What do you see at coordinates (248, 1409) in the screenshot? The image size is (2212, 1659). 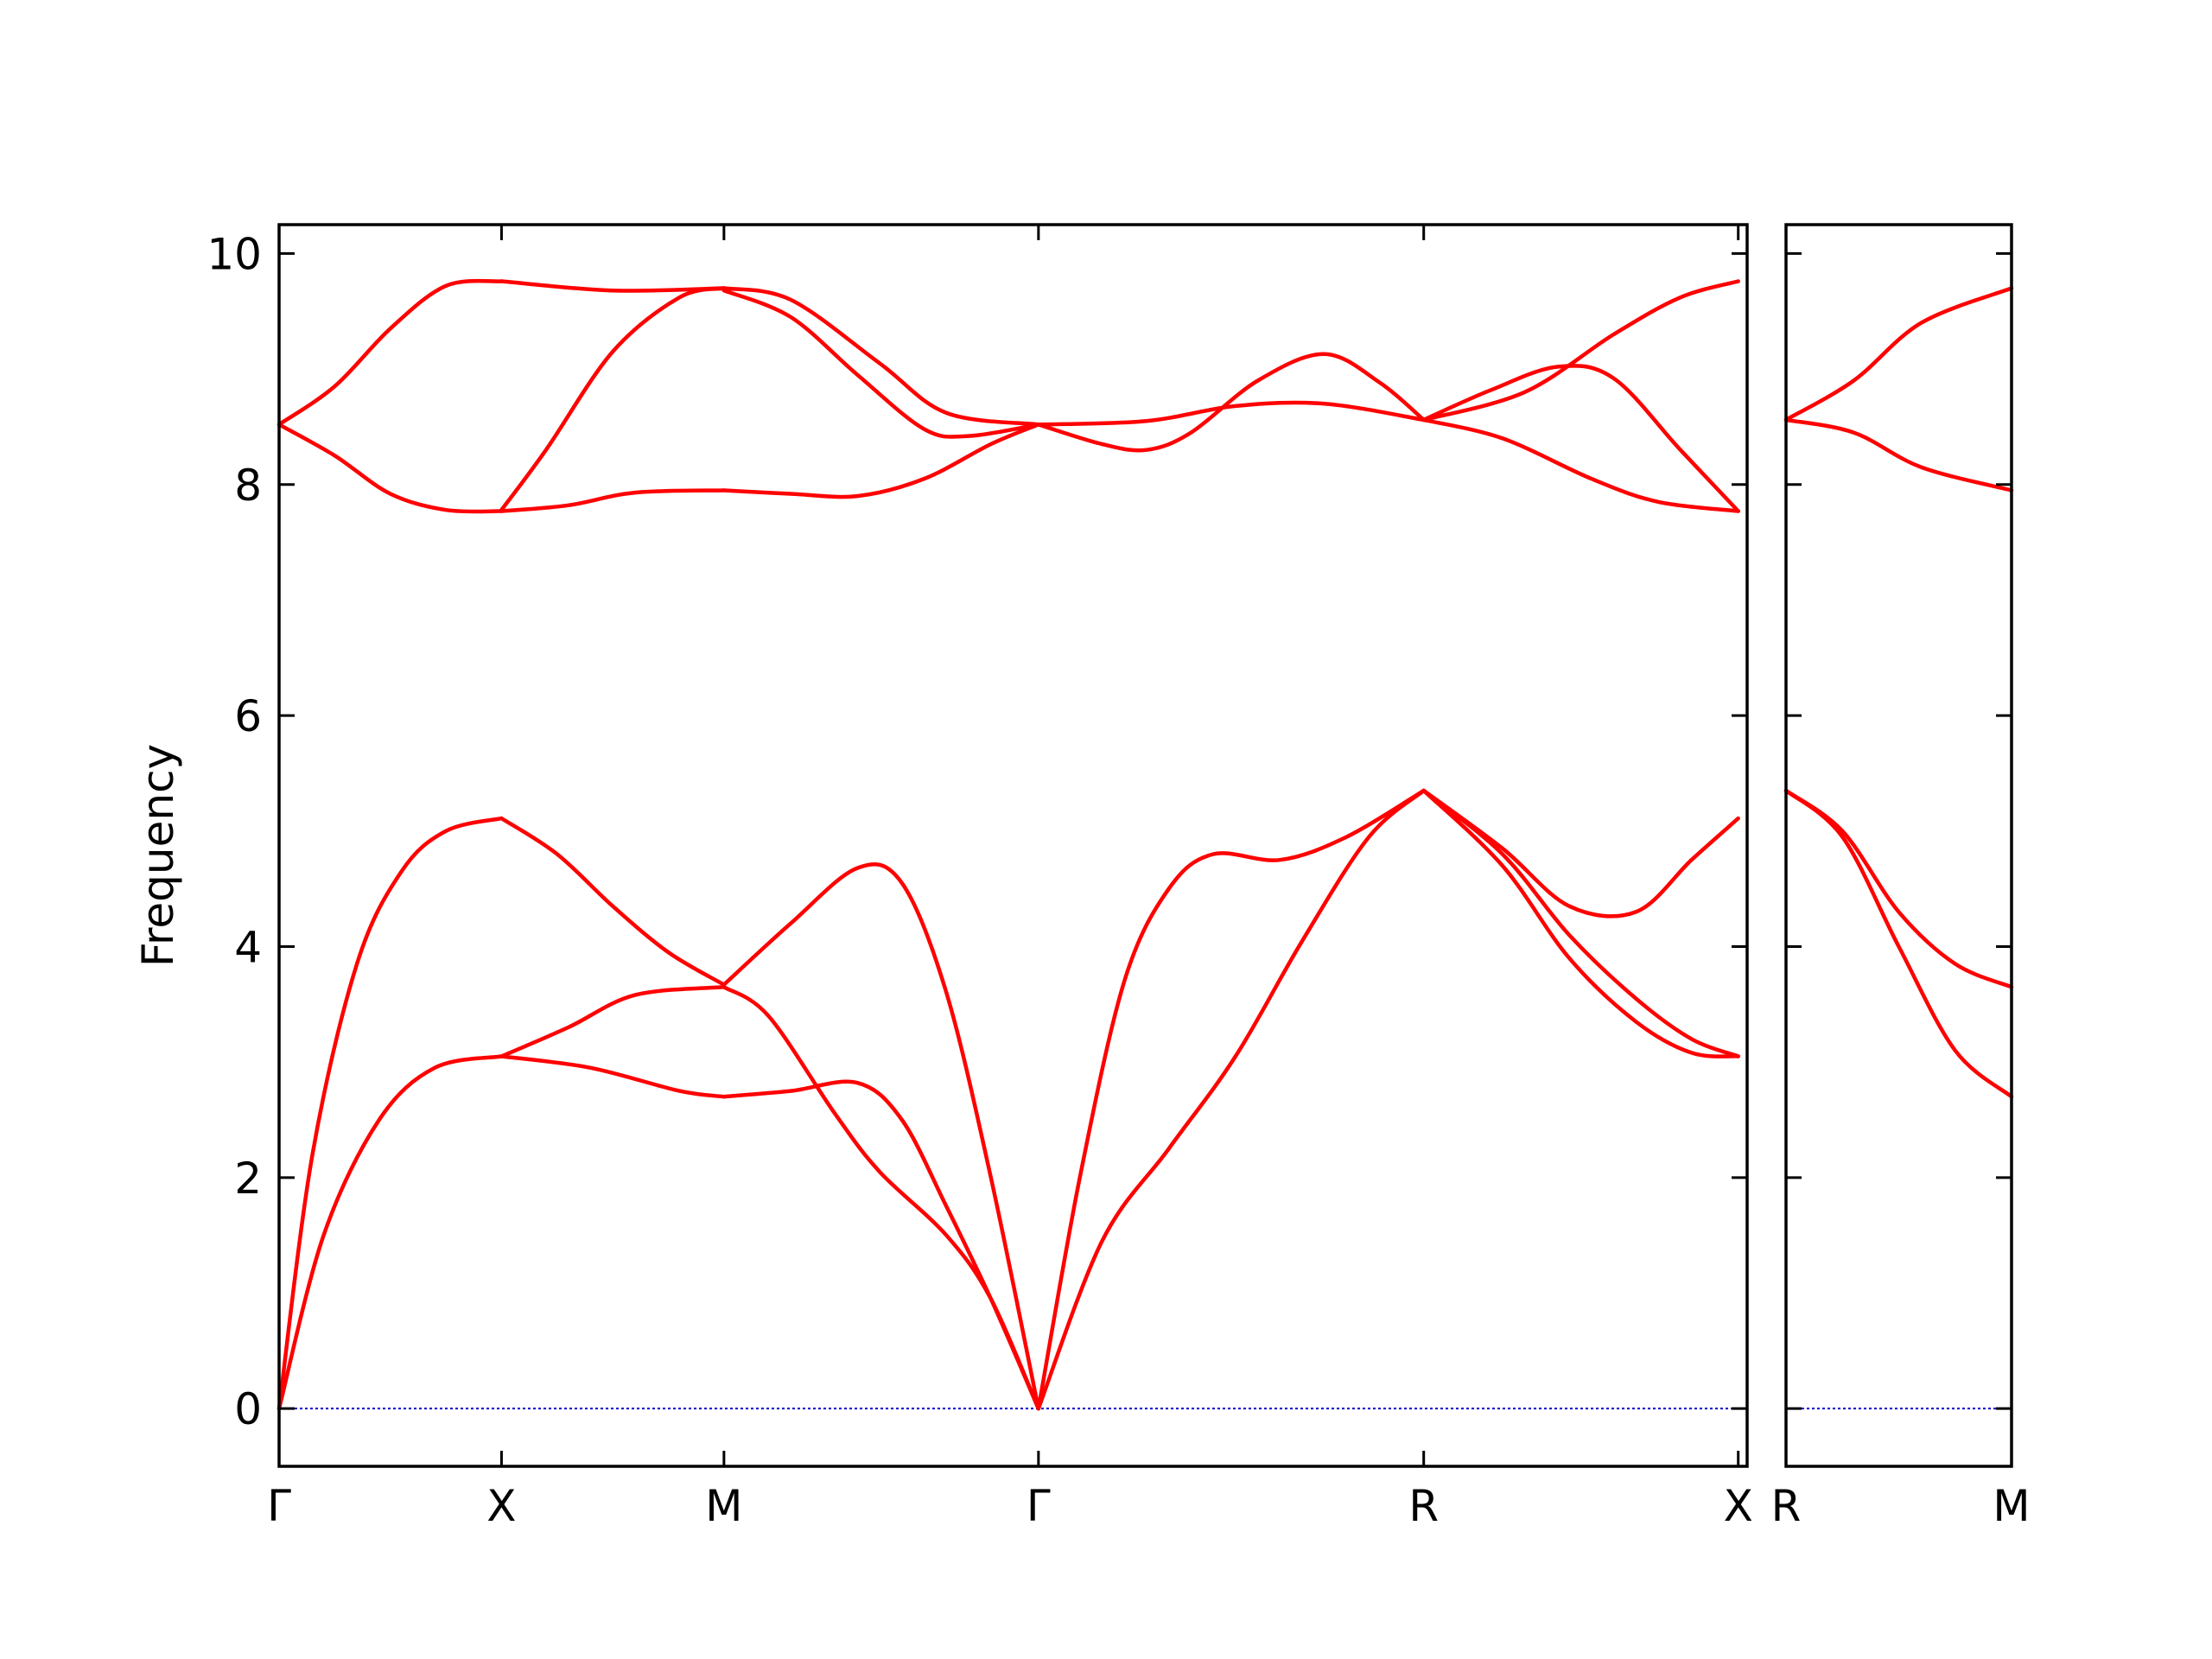 I see `y-tick-label: 0` at bounding box center [248, 1409].